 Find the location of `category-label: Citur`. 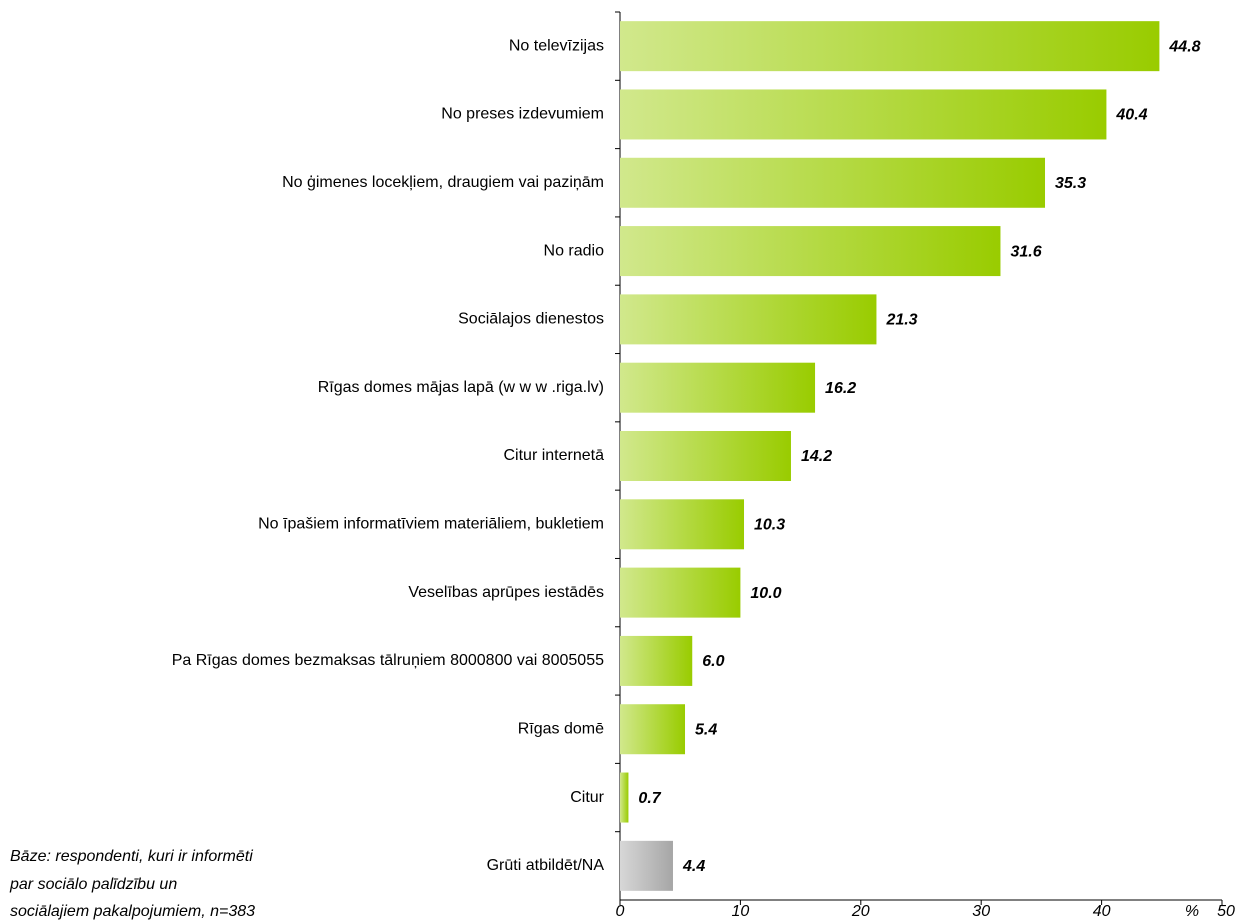

category-label: Citur is located at coordinates (587, 797).